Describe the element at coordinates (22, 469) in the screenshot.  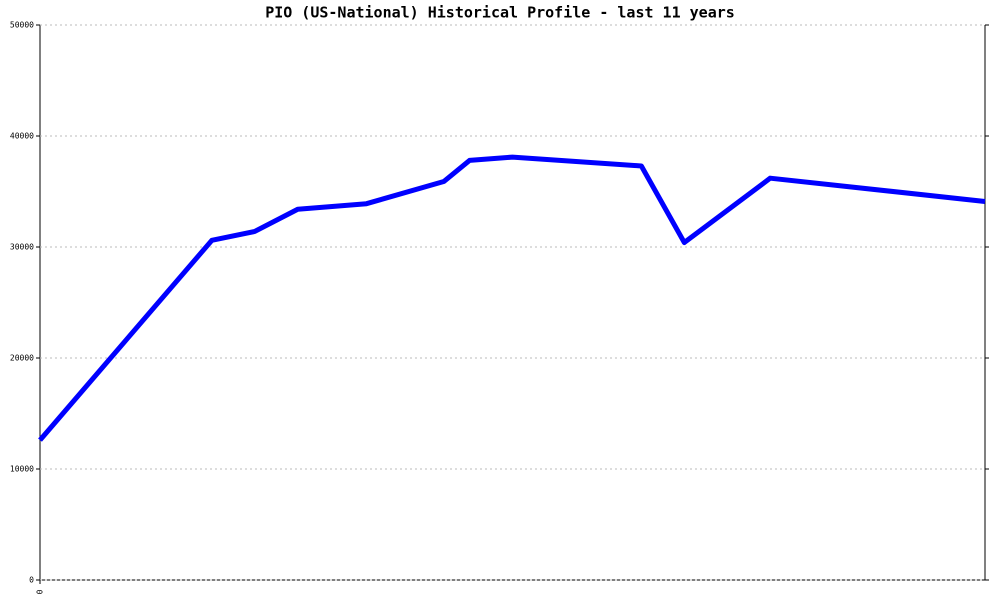
I see `y-tick-label: 10000` at that location.